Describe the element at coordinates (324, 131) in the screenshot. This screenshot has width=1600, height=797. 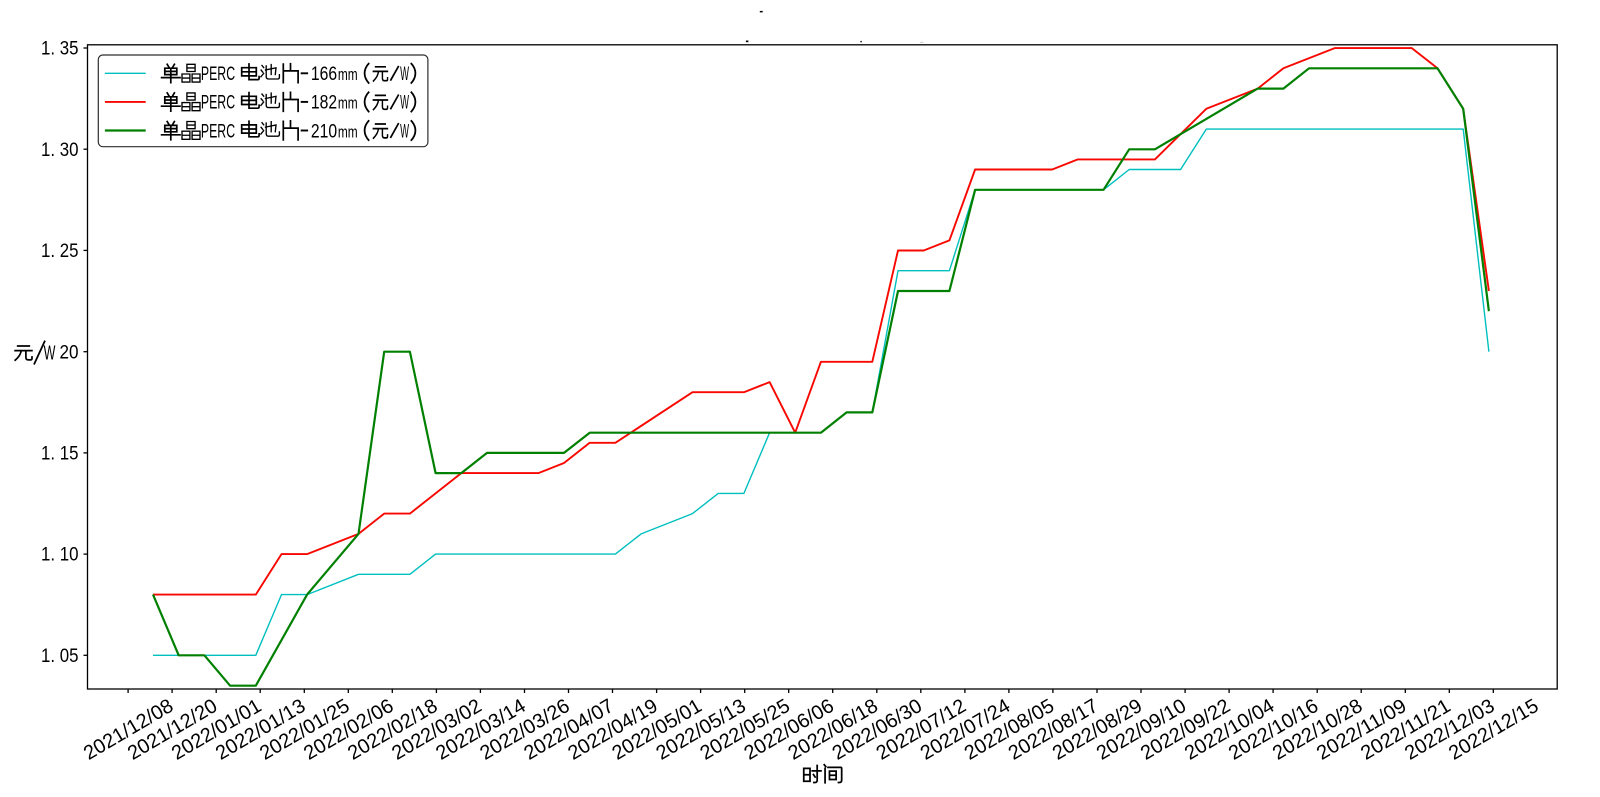
I see `svg-text: 210` at that location.